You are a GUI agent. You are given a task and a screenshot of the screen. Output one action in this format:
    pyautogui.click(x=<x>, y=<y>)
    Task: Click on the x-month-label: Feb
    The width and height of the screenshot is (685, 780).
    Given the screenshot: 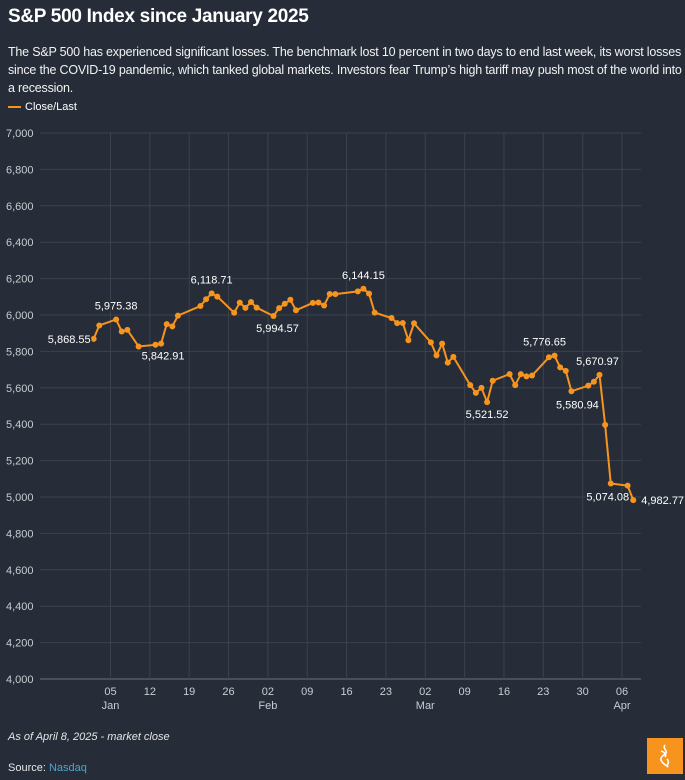 What is the action you would take?
    pyautogui.click(x=267, y=706)
    